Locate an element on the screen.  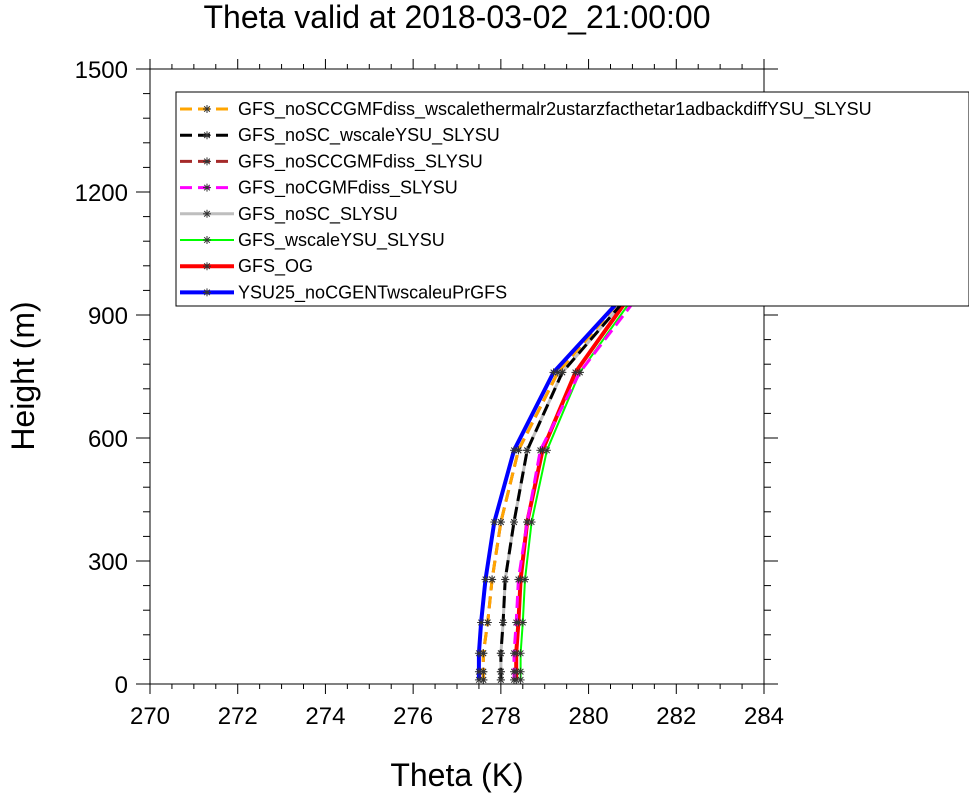
legend-label: YSU25_noCGENTwscaleuPrGFS is located at coordinates (372, 292).